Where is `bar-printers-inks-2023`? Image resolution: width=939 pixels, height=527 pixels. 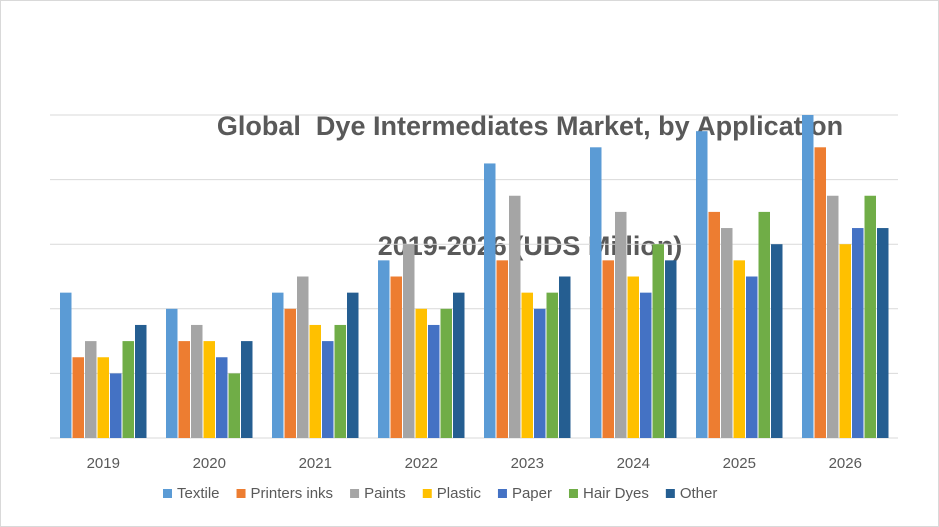
bar-printers-inks-2023 is located at coordinates (502, 349).